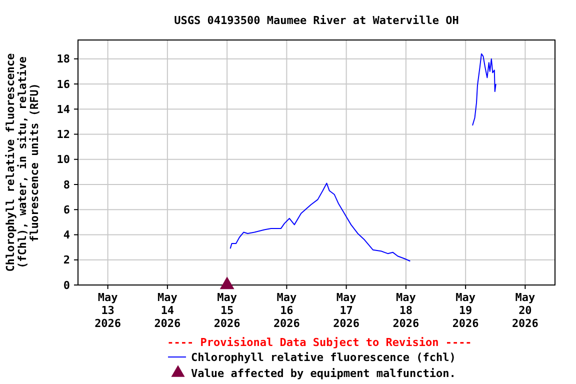  What do you see at coordinates (108, 310) in the screenshot?
I see `x-tick-label: May 13 2026` at bounding box center [108, 310].